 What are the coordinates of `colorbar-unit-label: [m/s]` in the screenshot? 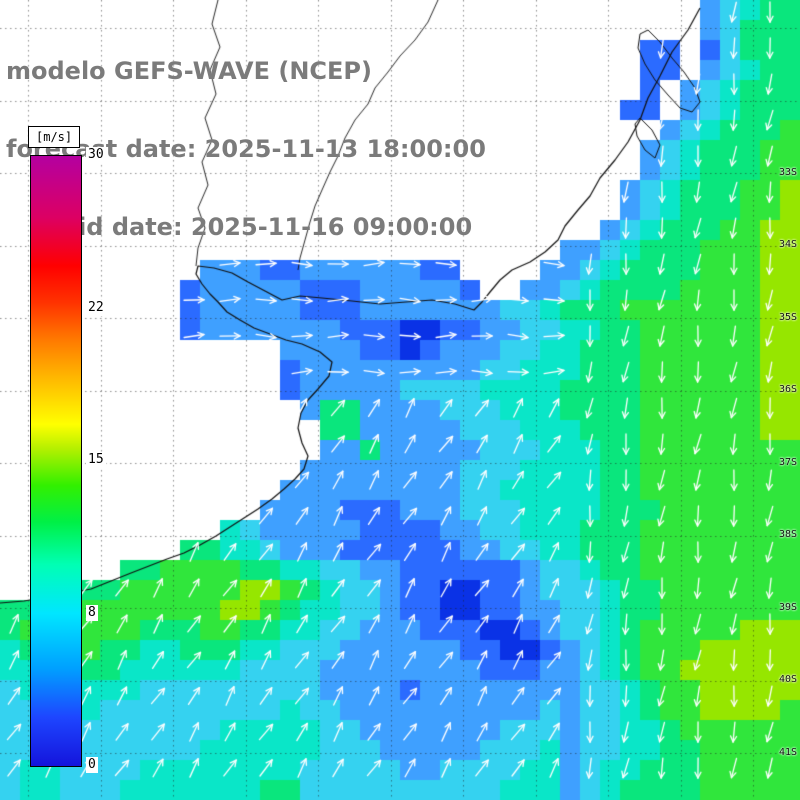 It's located at (54, 137).